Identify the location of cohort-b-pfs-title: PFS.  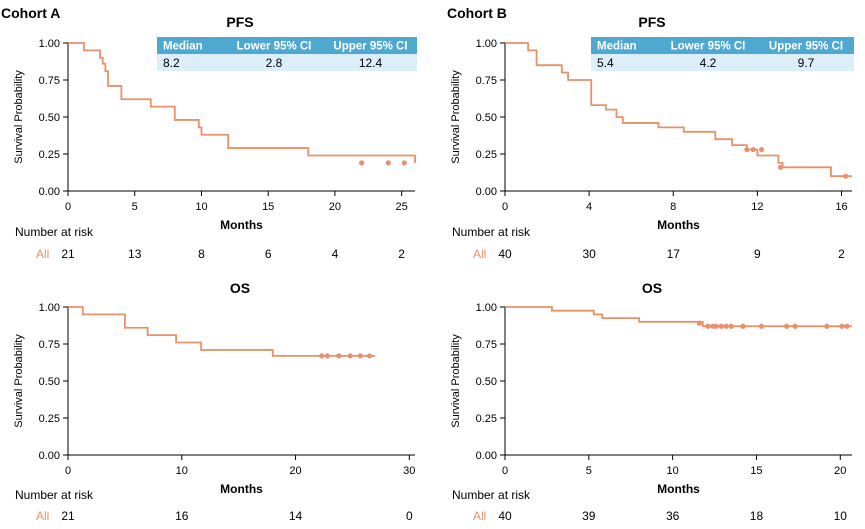
(651, 22).